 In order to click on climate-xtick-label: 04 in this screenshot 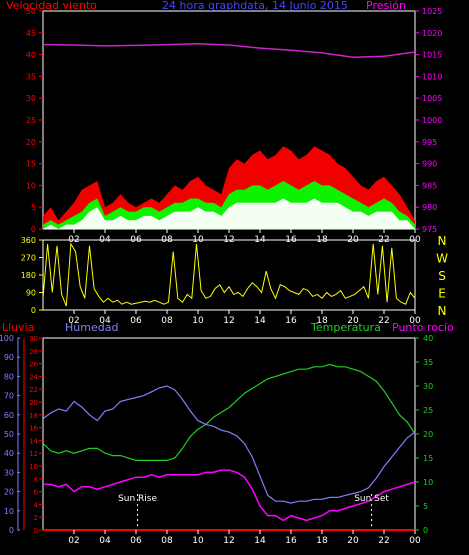, I will do `click(105, 541)`.